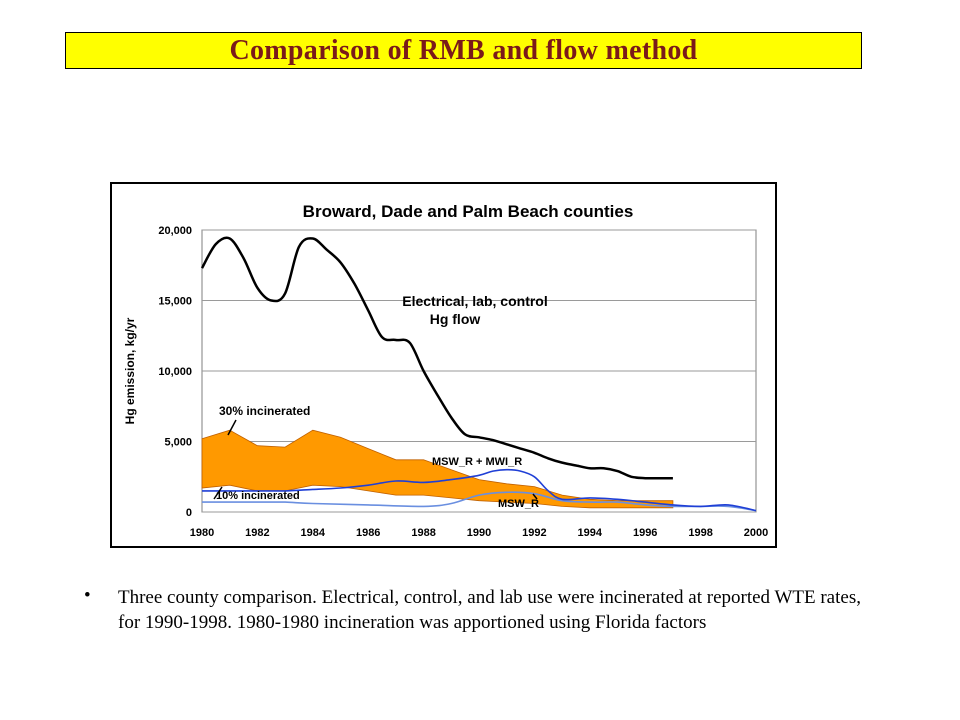 This screenshot has width=960, height=720. Describe the element at coordinates (534, 533) in the screenshot. I see `x-tick-label: 1992` at that location.